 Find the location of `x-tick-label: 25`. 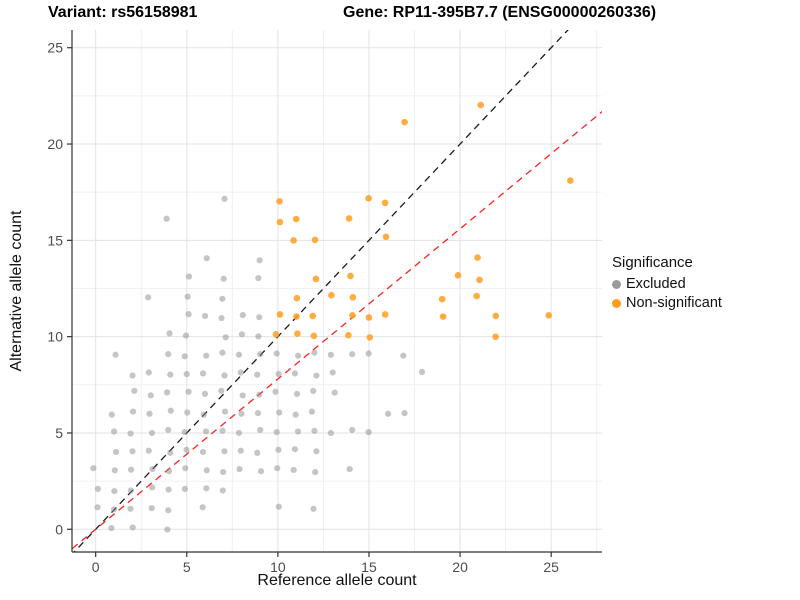

x-tick-label: 25 is located at coordinates (551, 567).